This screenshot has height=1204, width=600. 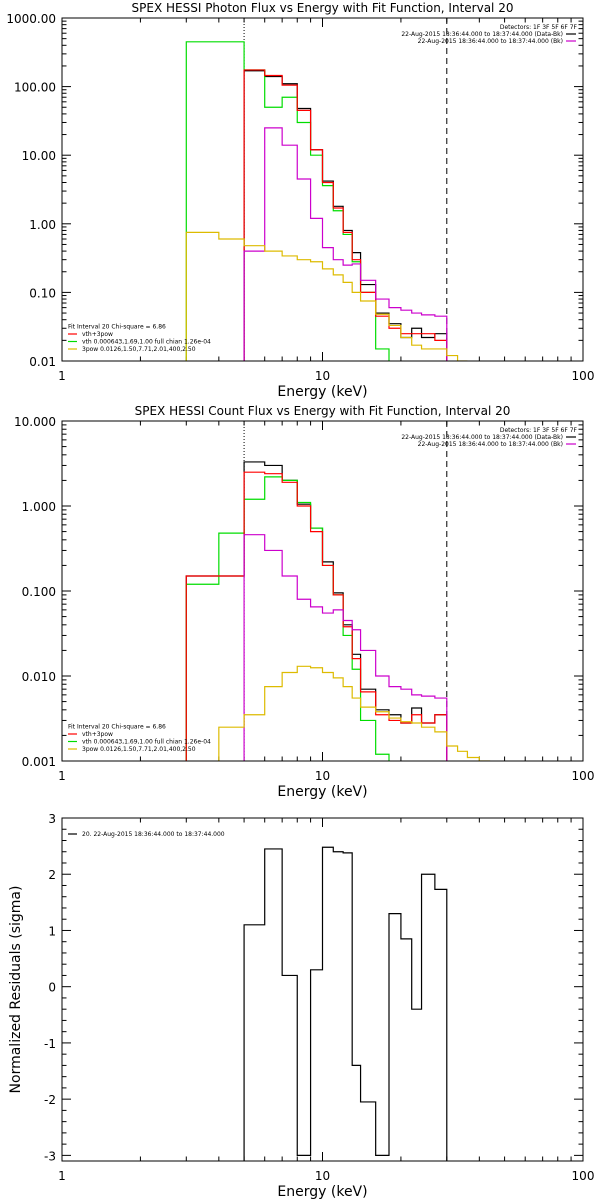 I want to click on y-tick-label: 0.100, so click(x=39, y=592).